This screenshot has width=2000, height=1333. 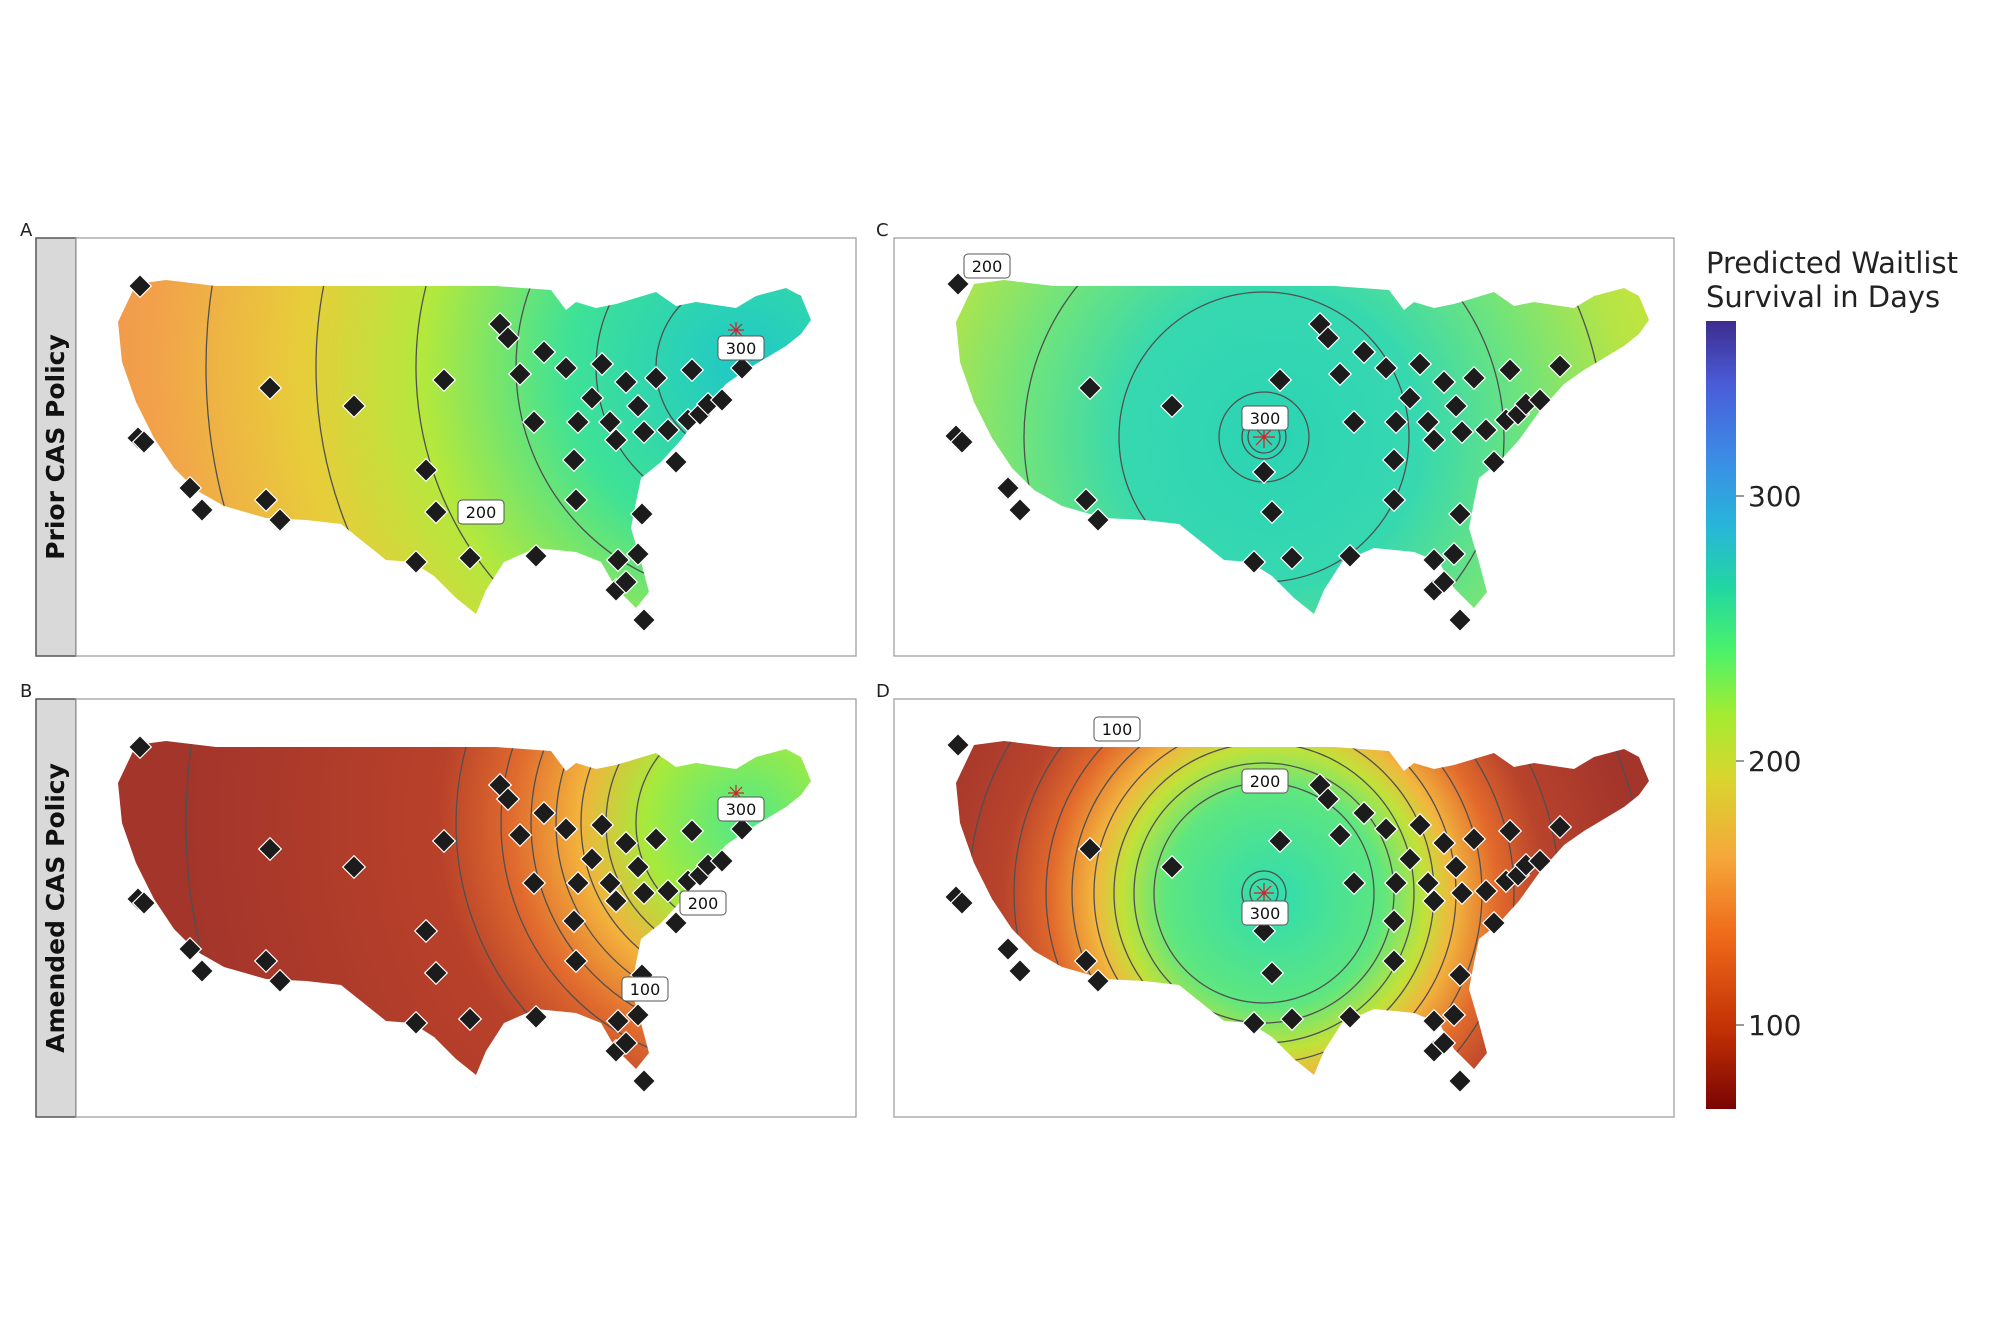 What do you see at coordinates (883, 691) in the screenshot?
I see `panel-d-letter: D` at bounding box center [883, 691].